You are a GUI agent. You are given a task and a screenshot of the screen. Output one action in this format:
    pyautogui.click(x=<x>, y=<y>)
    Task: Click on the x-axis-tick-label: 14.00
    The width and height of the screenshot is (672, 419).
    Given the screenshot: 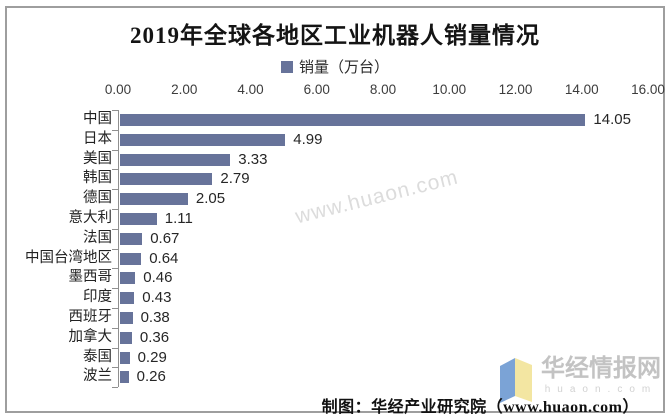 What is the action you would take?
    pyautogui.click(x=581, y=89)
    